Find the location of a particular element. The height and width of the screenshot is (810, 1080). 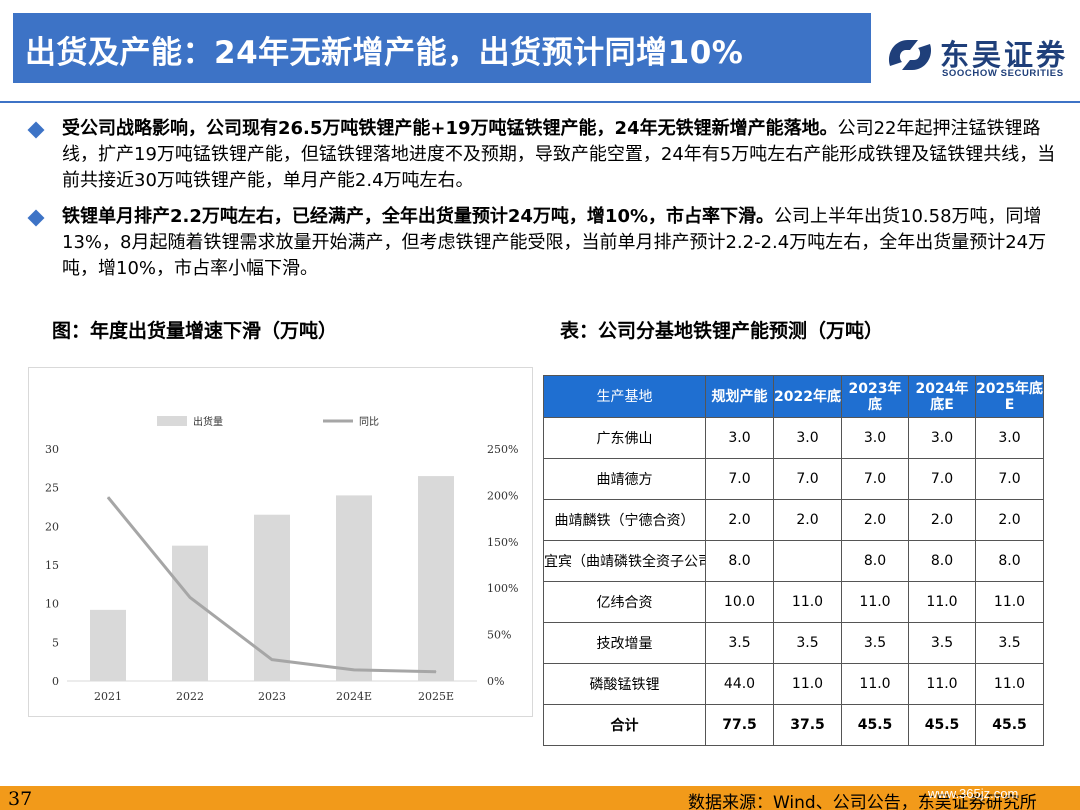

table-row: 磷酸锰铁锂 44.0 11.0 11.0 11.0 11.0 is located at coordinates (793, 684).